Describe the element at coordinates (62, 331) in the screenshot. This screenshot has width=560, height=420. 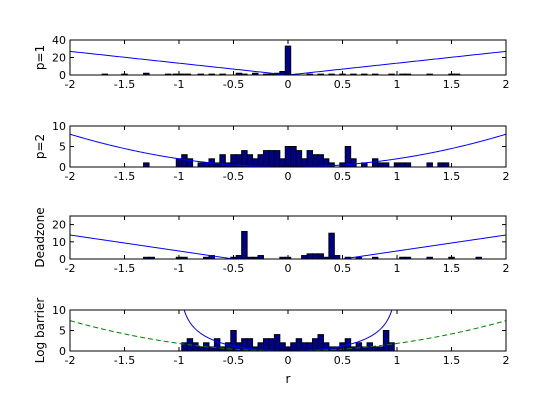
I see `y-tick-label: 5` at that location.